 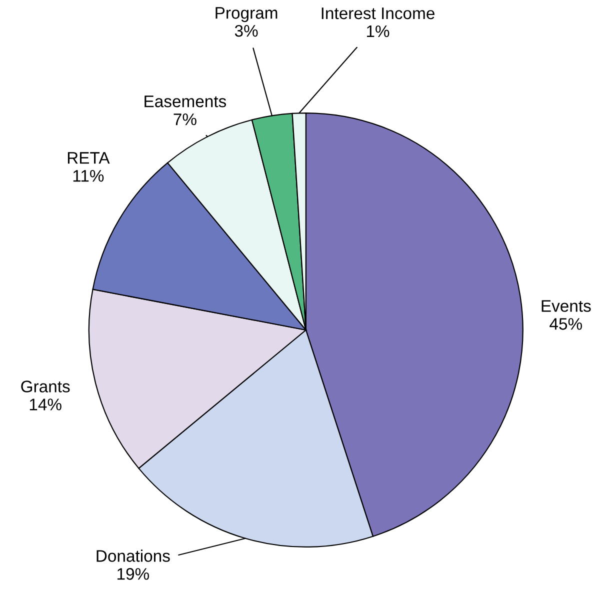 What do you see at coordinates (185, 120) in the screenshot?
I see `data-label: 7%` at bounding box center [185, 120].